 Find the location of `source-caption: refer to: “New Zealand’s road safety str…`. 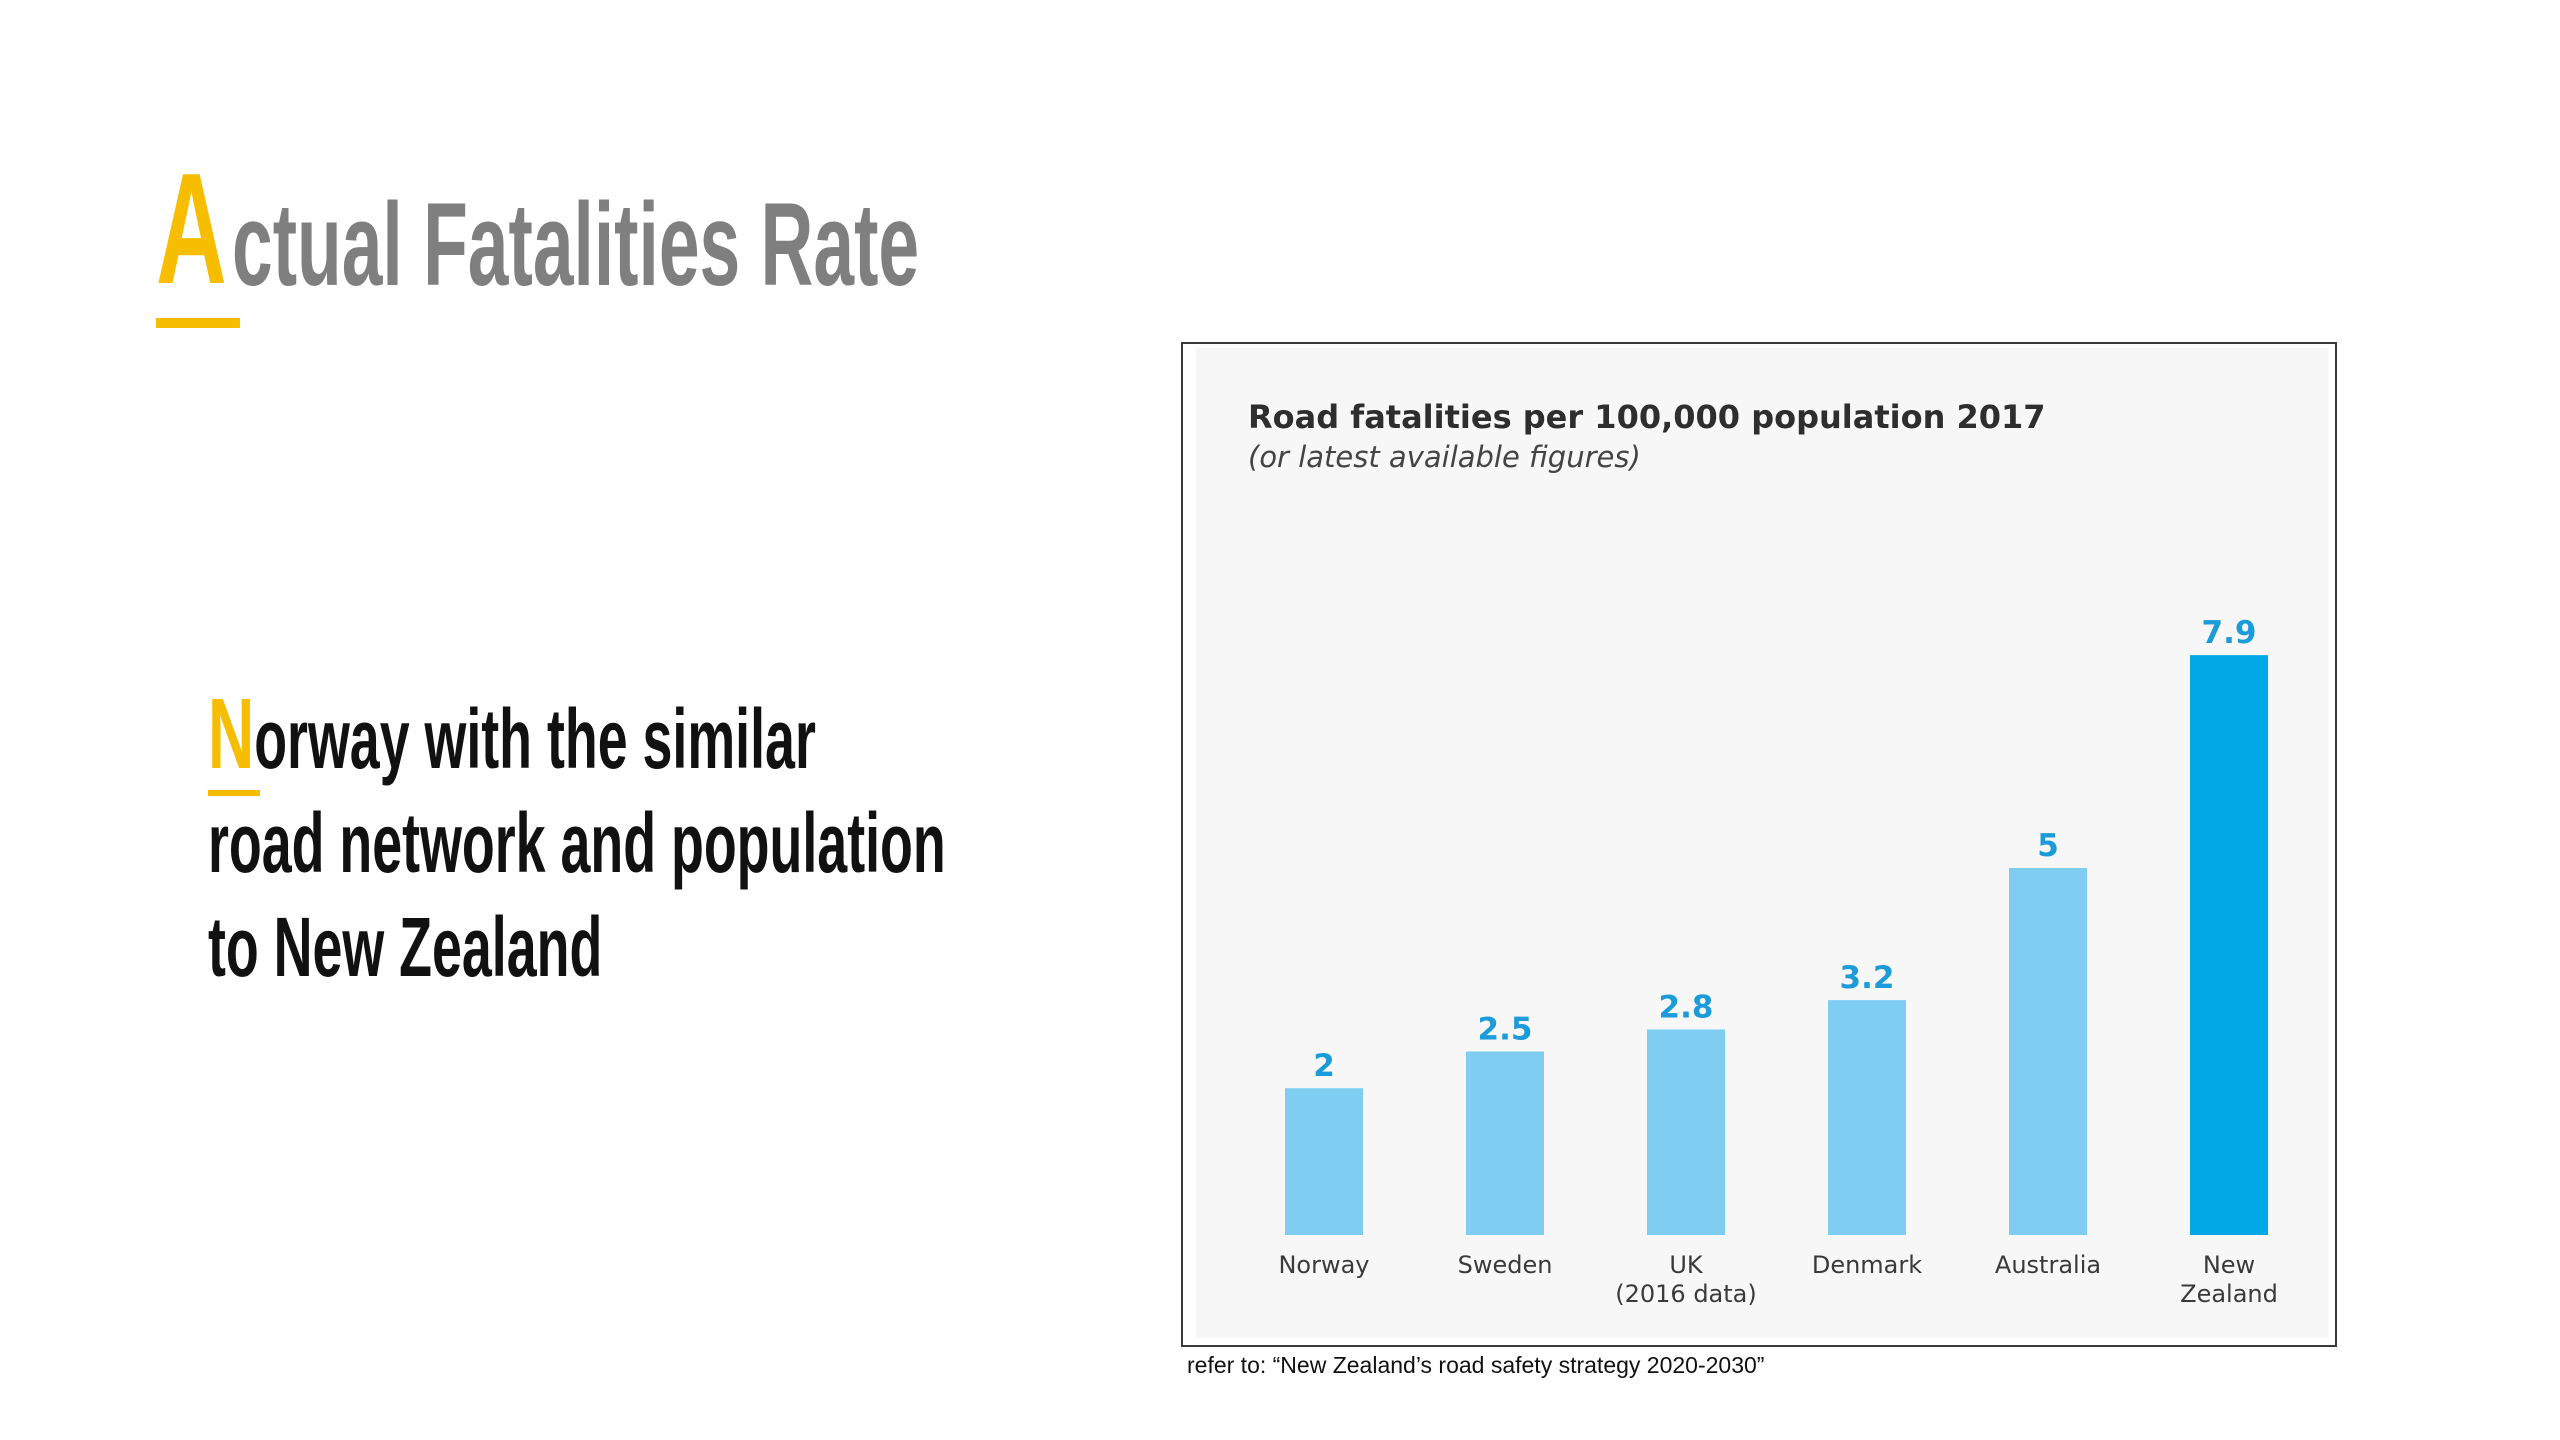

source-caption: refer to: “New Zealand’s road safety str… is located at coordinates (1476, 1365).